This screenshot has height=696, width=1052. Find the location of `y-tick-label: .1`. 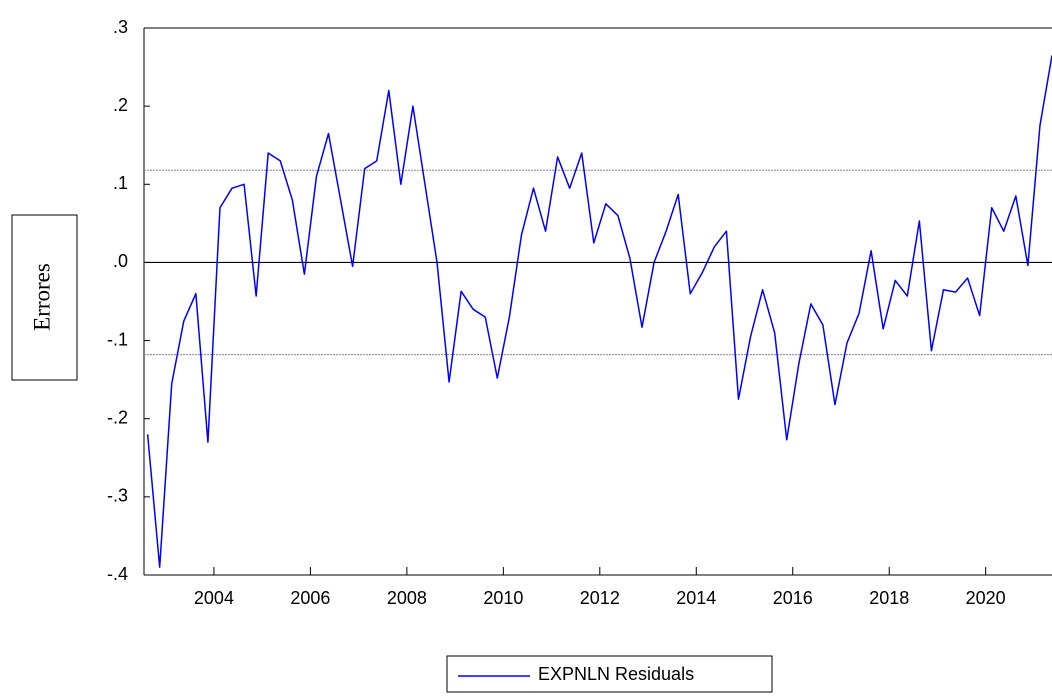

y-tick-label: .1 is located at coordinates (120, 183).